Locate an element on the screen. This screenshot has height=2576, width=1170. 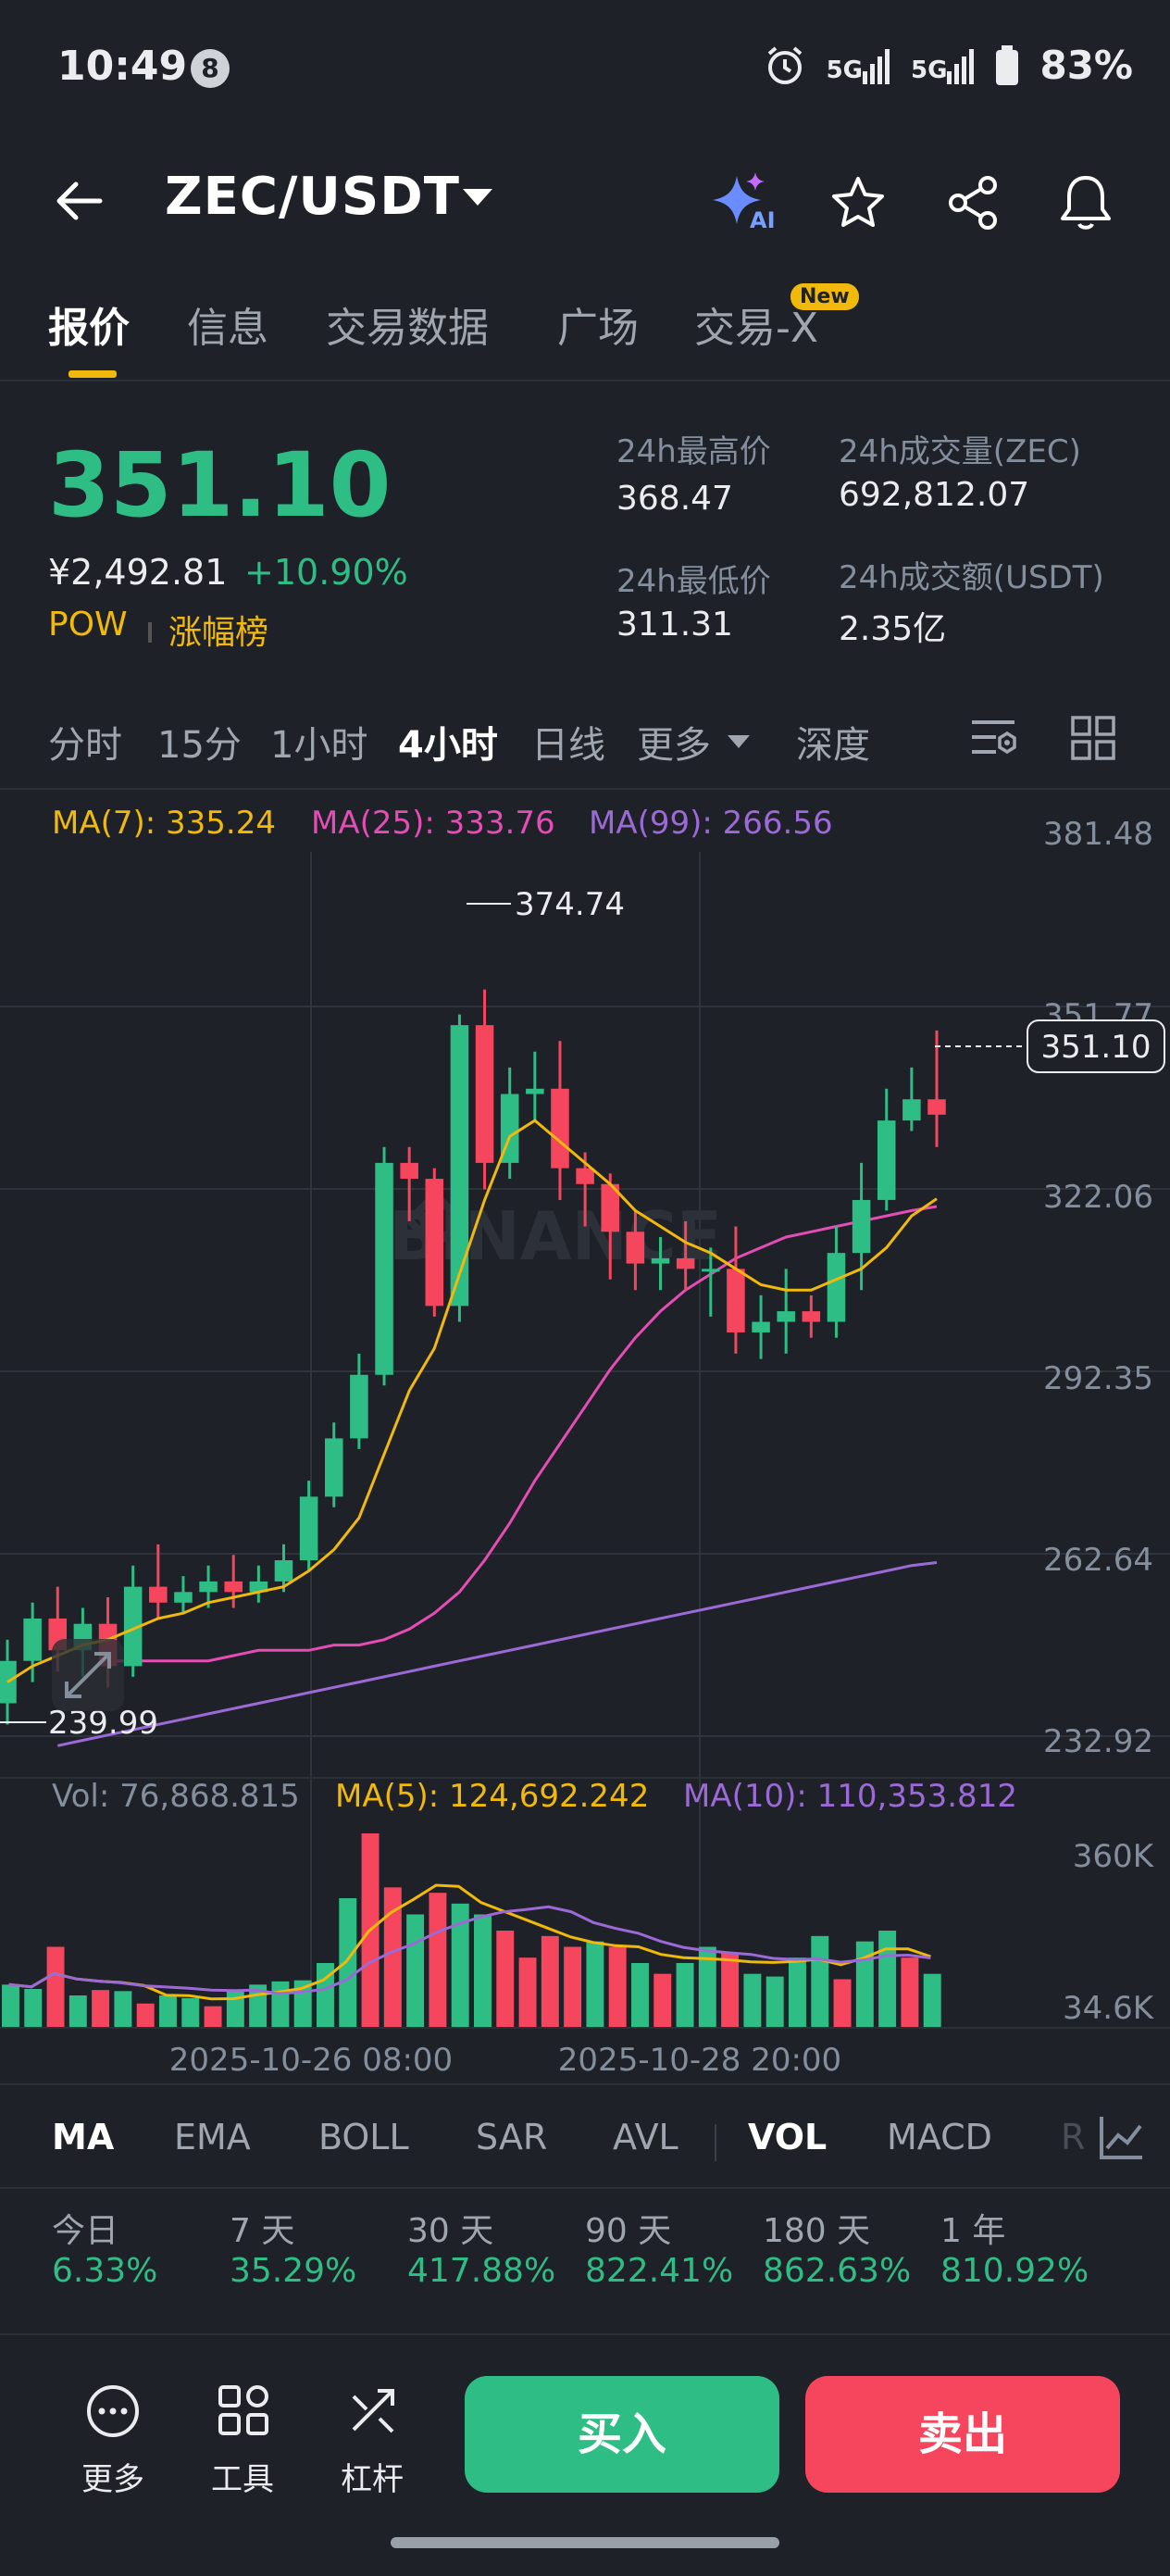
buy-button: 买入 is located at coordinates (622, 2434).